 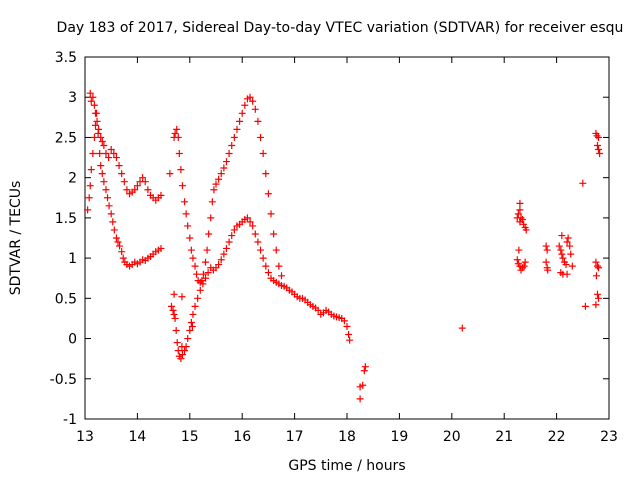 I want to click on x-tick-label: 13, so click(x=85, y=437).